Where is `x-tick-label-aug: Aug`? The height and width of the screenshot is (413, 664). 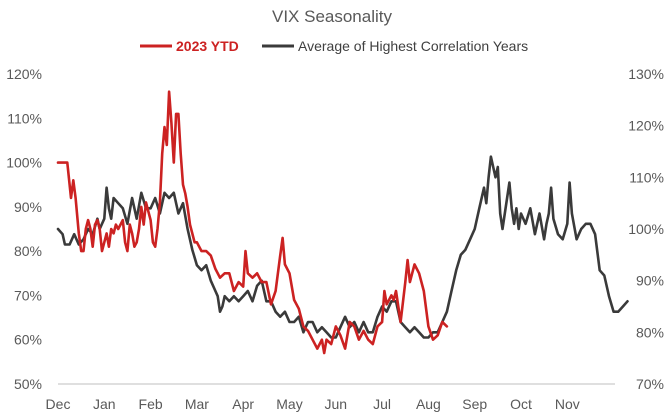 x-tick-label-aug: Aug is located at coordinates (428, 404).